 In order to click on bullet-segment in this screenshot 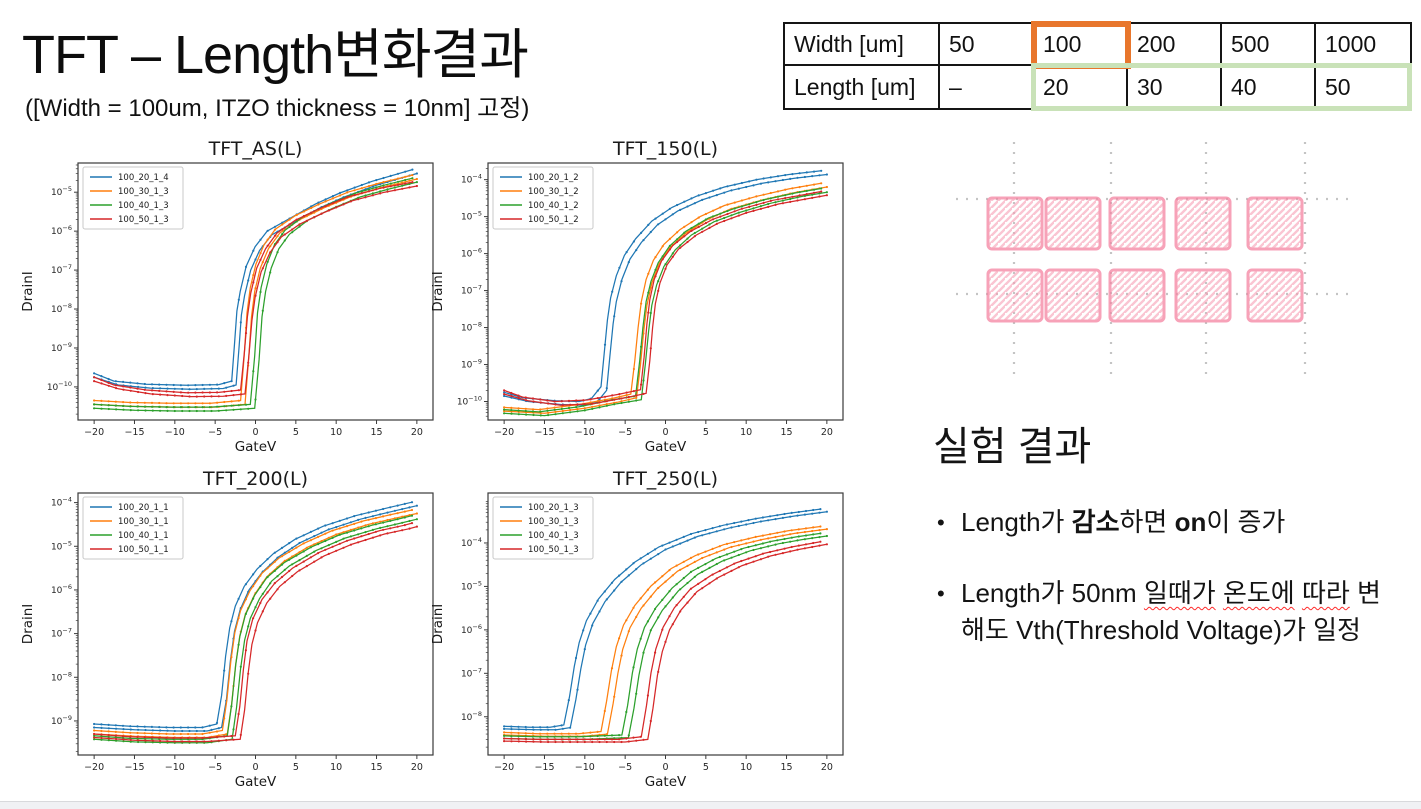, I will do `click(1298, 593)`.